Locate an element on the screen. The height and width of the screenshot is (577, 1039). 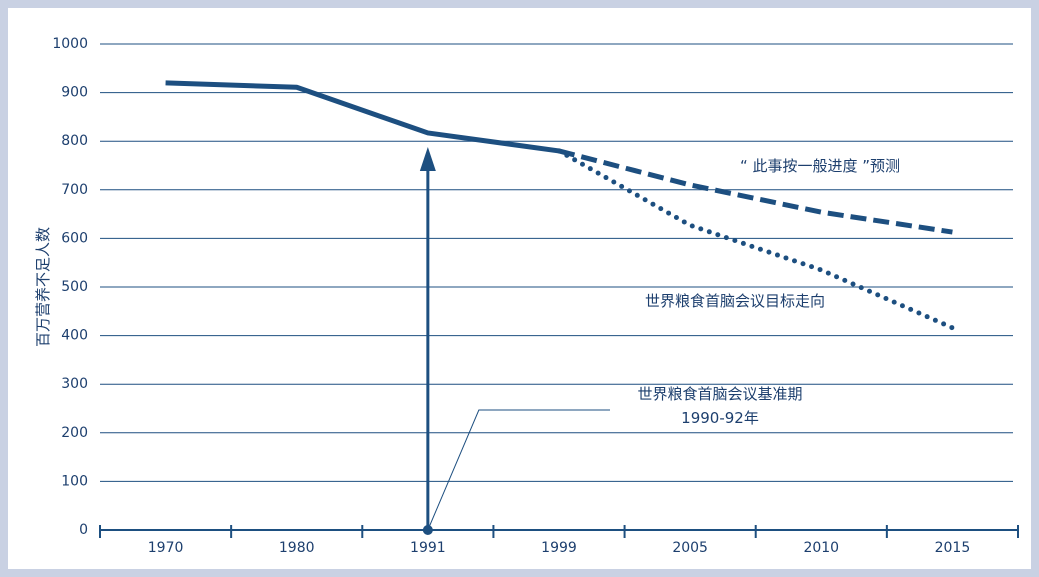
y-tick-label: 100 is located at coordinates (74, 481).